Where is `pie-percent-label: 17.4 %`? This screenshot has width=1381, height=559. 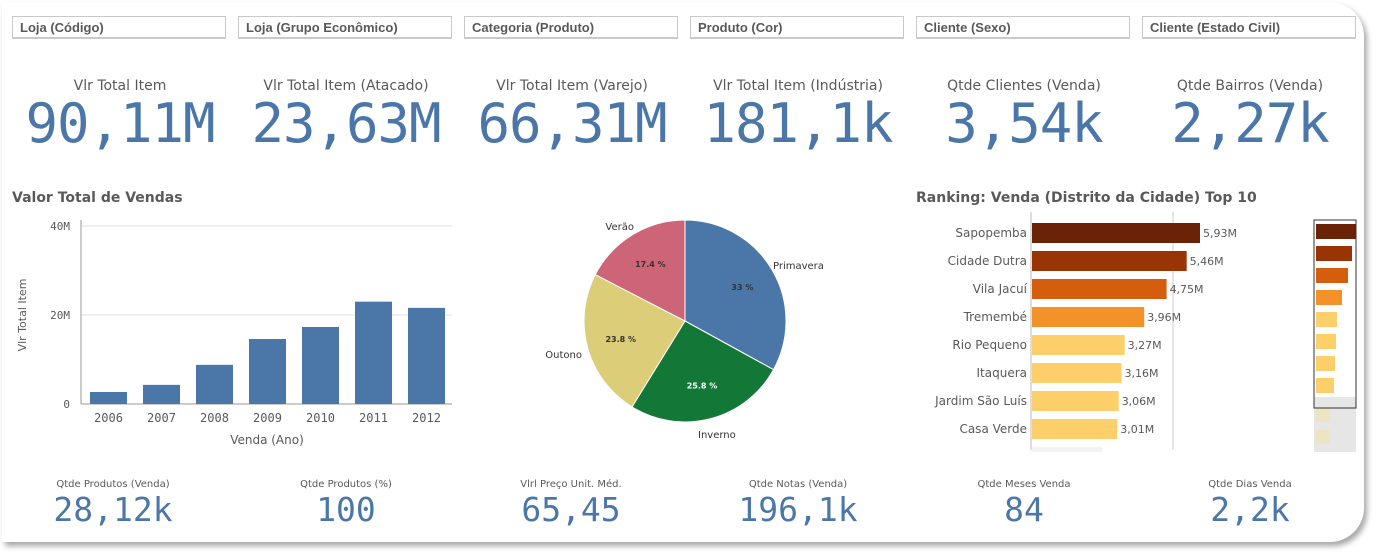 pie-percent-label: 17.4 % is located at coordinates (650, 264).